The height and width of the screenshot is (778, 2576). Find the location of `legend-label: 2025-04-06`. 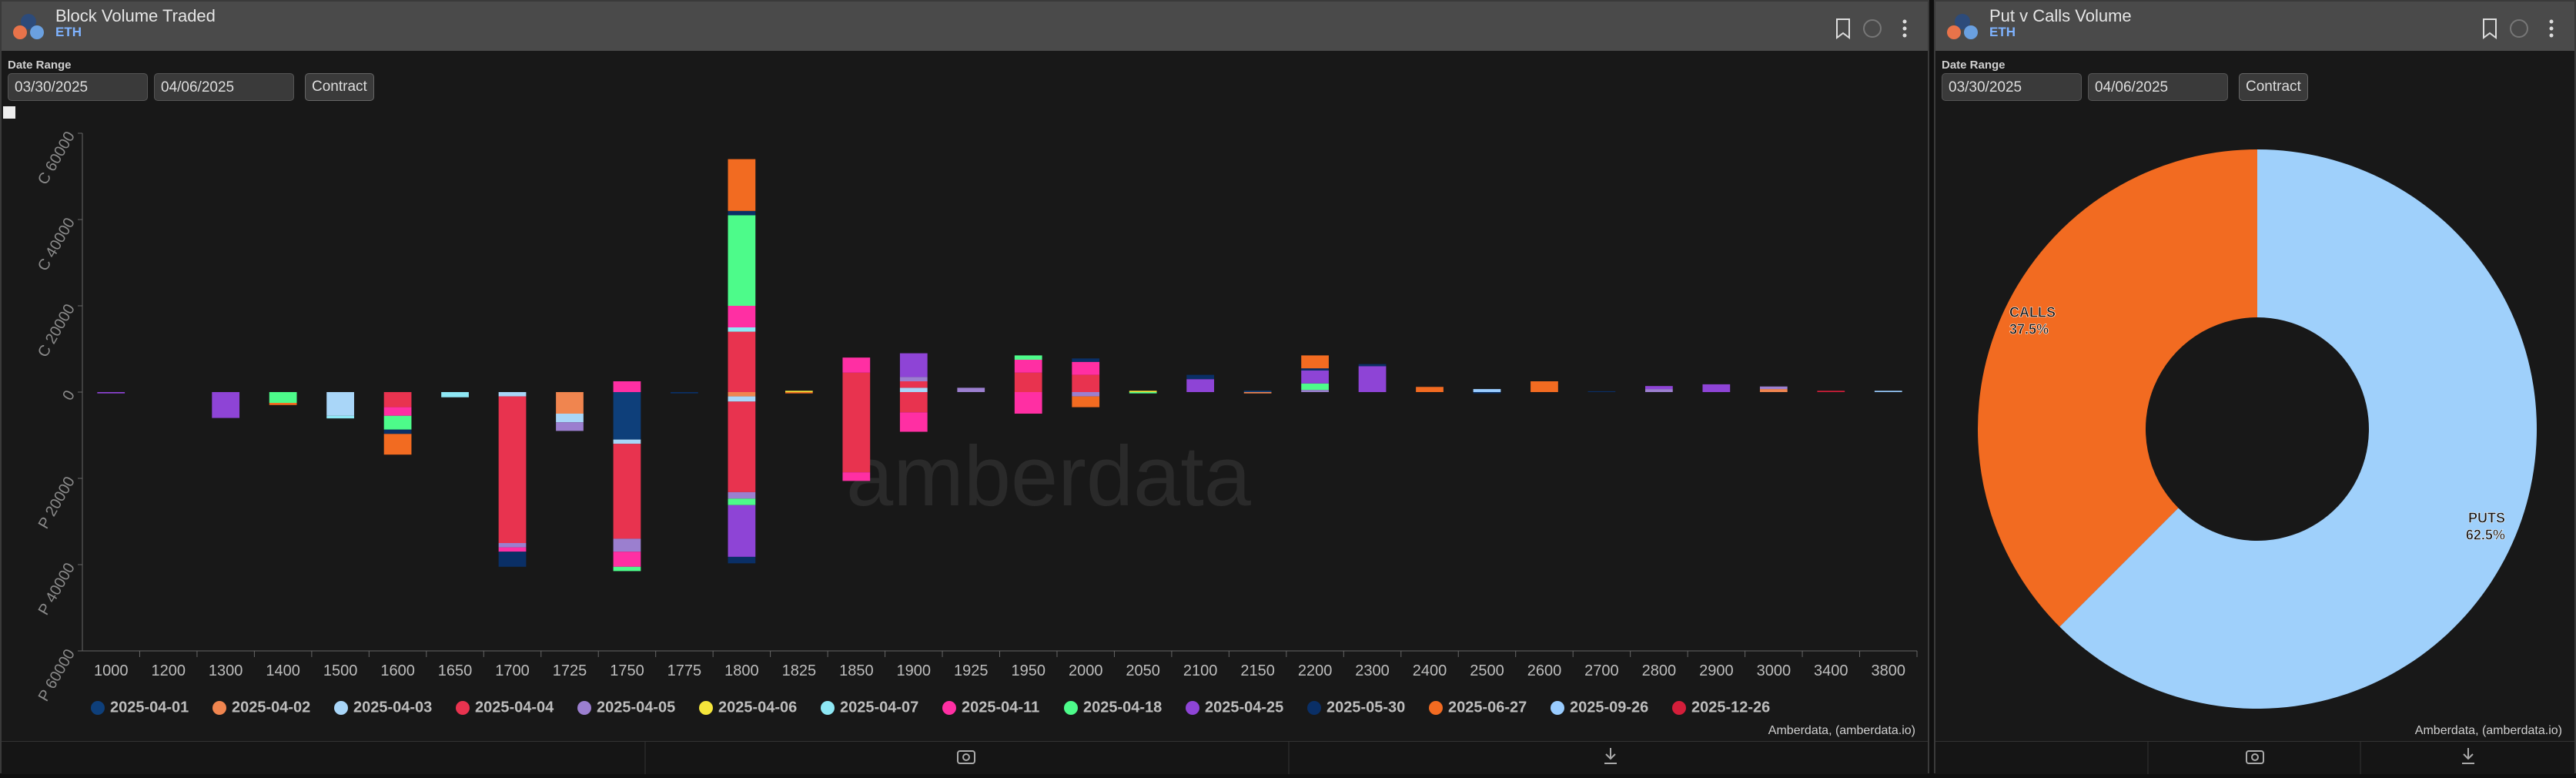

legend-label: 2025-04-06 is located at coordinates (758, 707).